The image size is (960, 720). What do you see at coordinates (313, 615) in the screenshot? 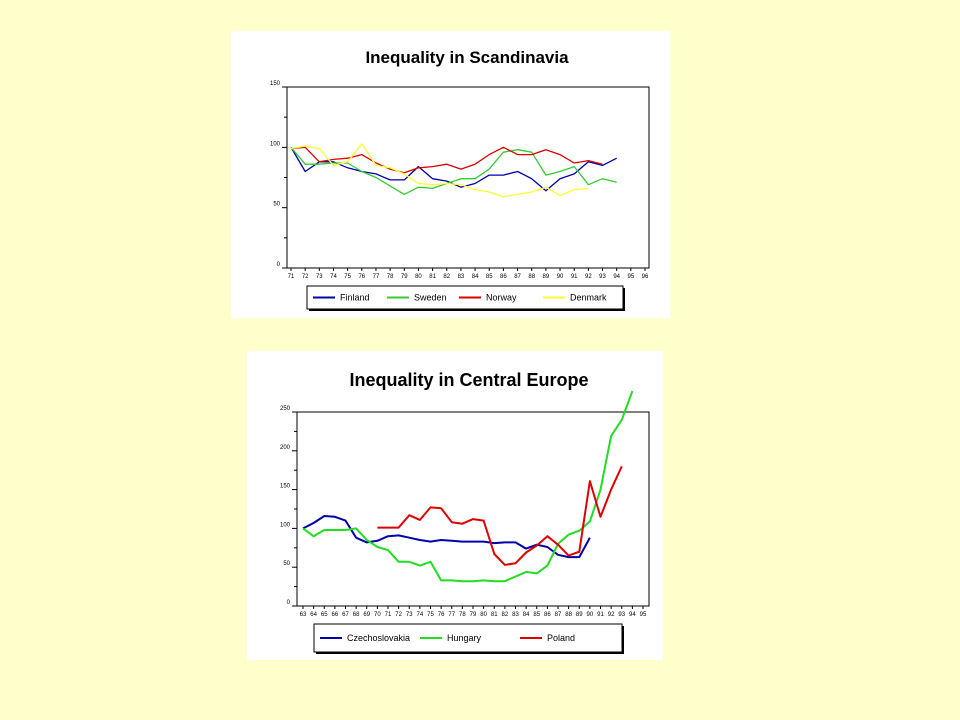
I see `x-tick-label: 64` at bounding box center [313, 615].